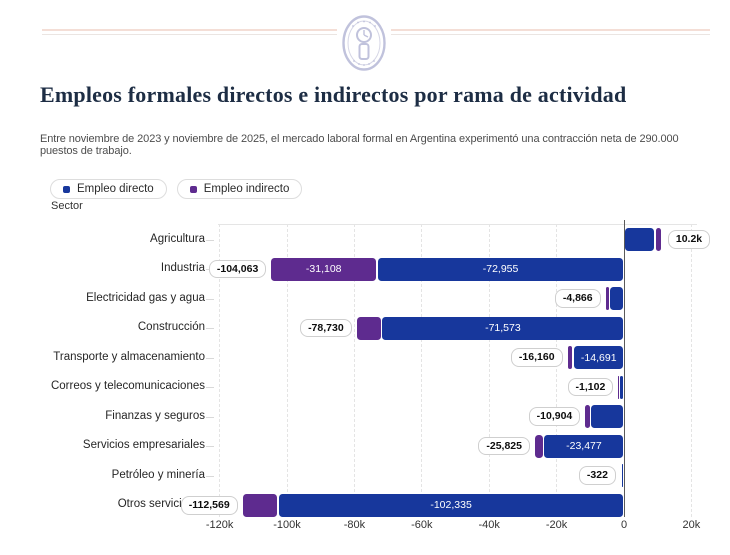  What do you see at coordinates (182, 268) in the screenshot?
I see `category-label: Industria` at bounding box center [182, 268].